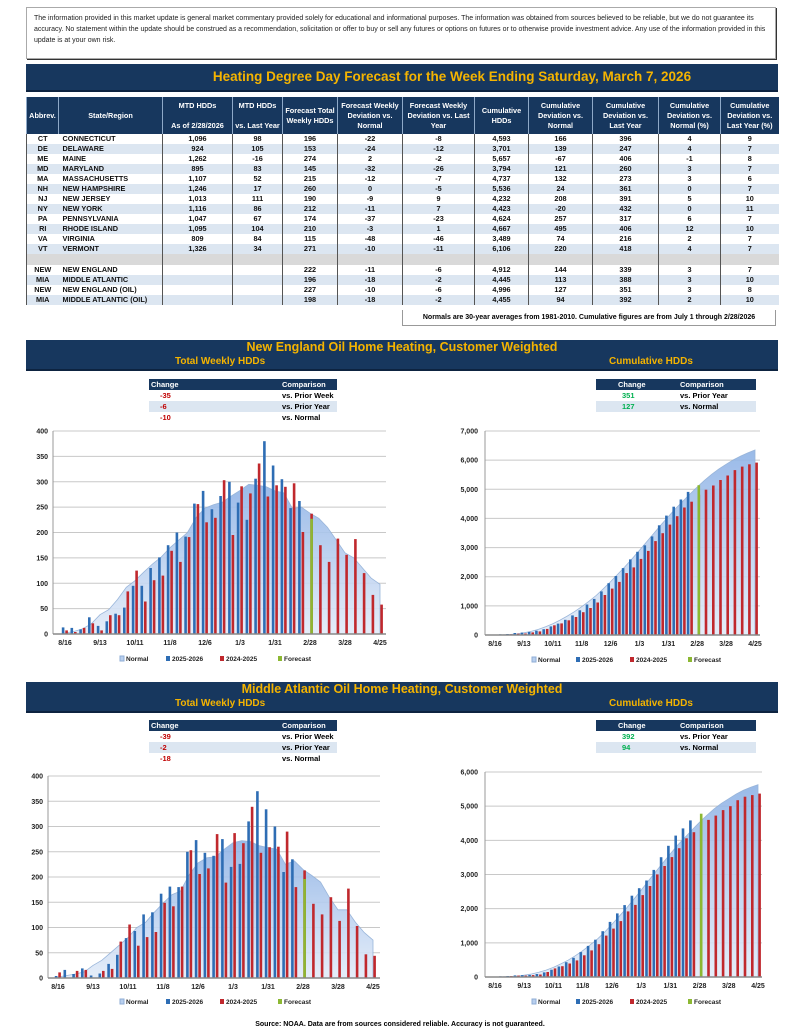 The image size is (800, 1035). Describe the element at coordinates (625, 189) in the screenshot. I see `table-cell: 361` at that location.